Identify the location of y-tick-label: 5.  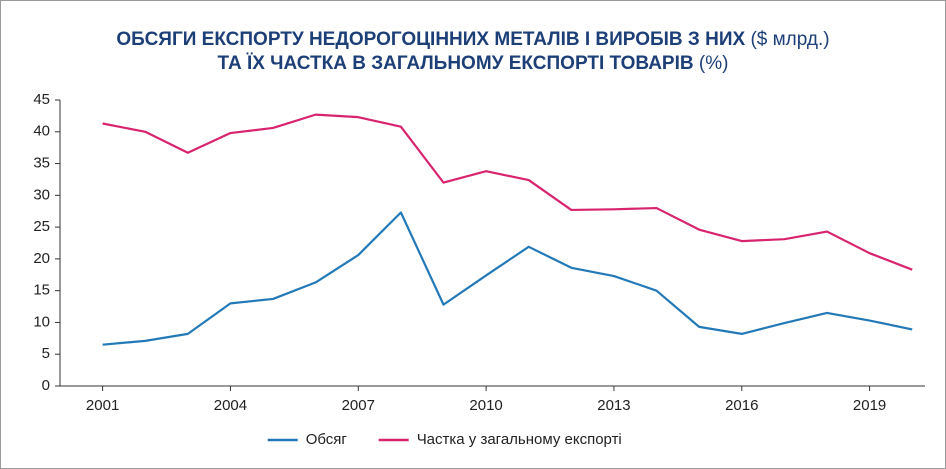
(46, 353).